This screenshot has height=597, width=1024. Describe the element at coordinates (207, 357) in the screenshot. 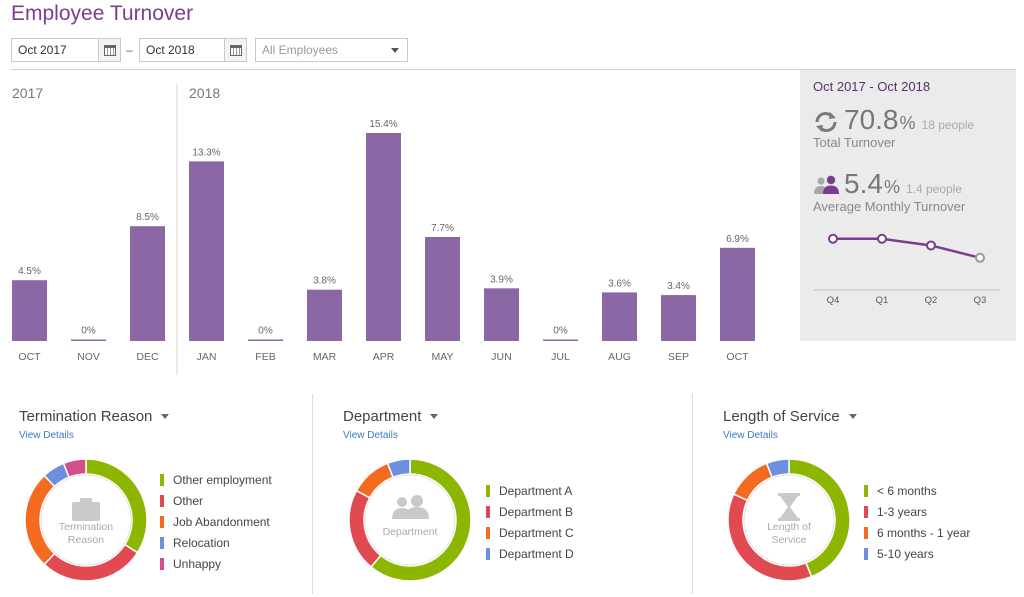

I see `x-tick-label: JAN` at that location.